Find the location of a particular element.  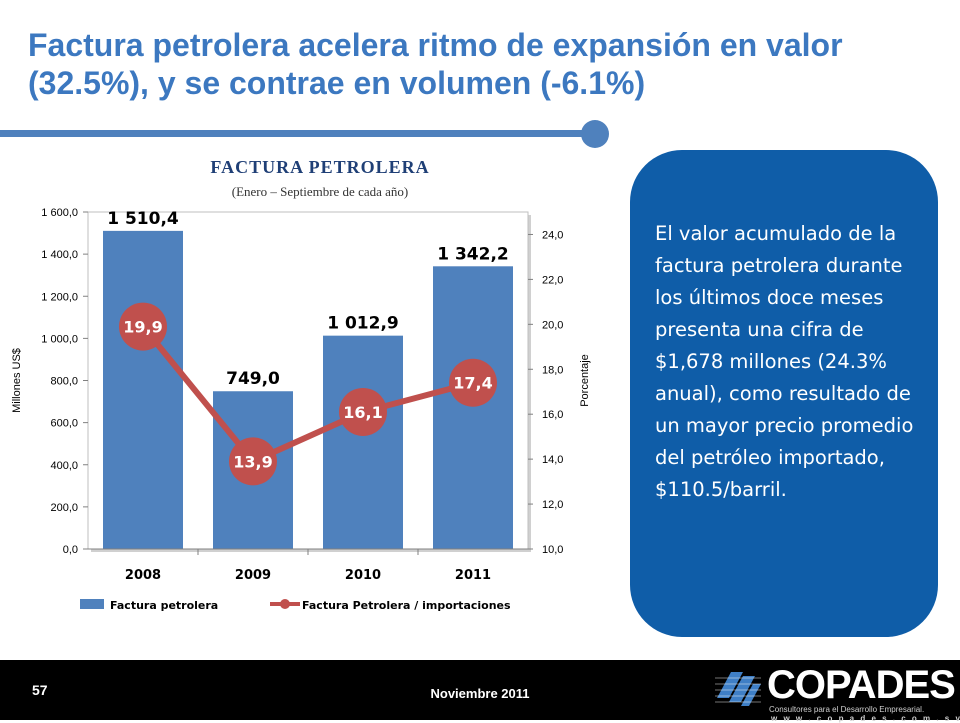

y2-axis-tick-label: 12,0 is located at coordinates (552, 505).